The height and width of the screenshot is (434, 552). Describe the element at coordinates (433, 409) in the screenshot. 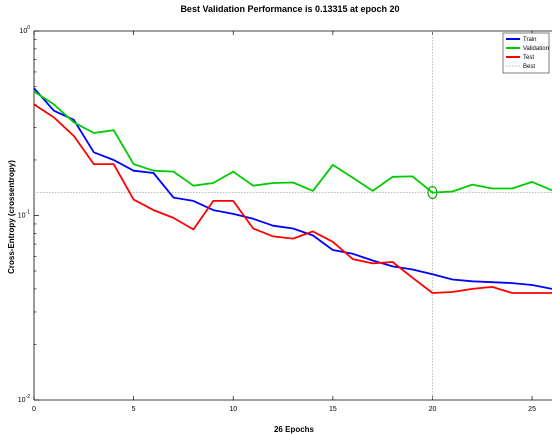

I see `x-tick-label: 20` at that location.